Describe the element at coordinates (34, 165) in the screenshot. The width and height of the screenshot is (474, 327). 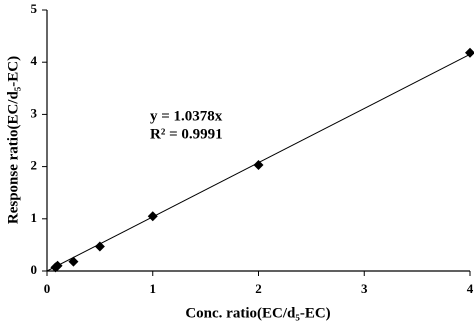
I see `y-tick-label: 2` at that location.